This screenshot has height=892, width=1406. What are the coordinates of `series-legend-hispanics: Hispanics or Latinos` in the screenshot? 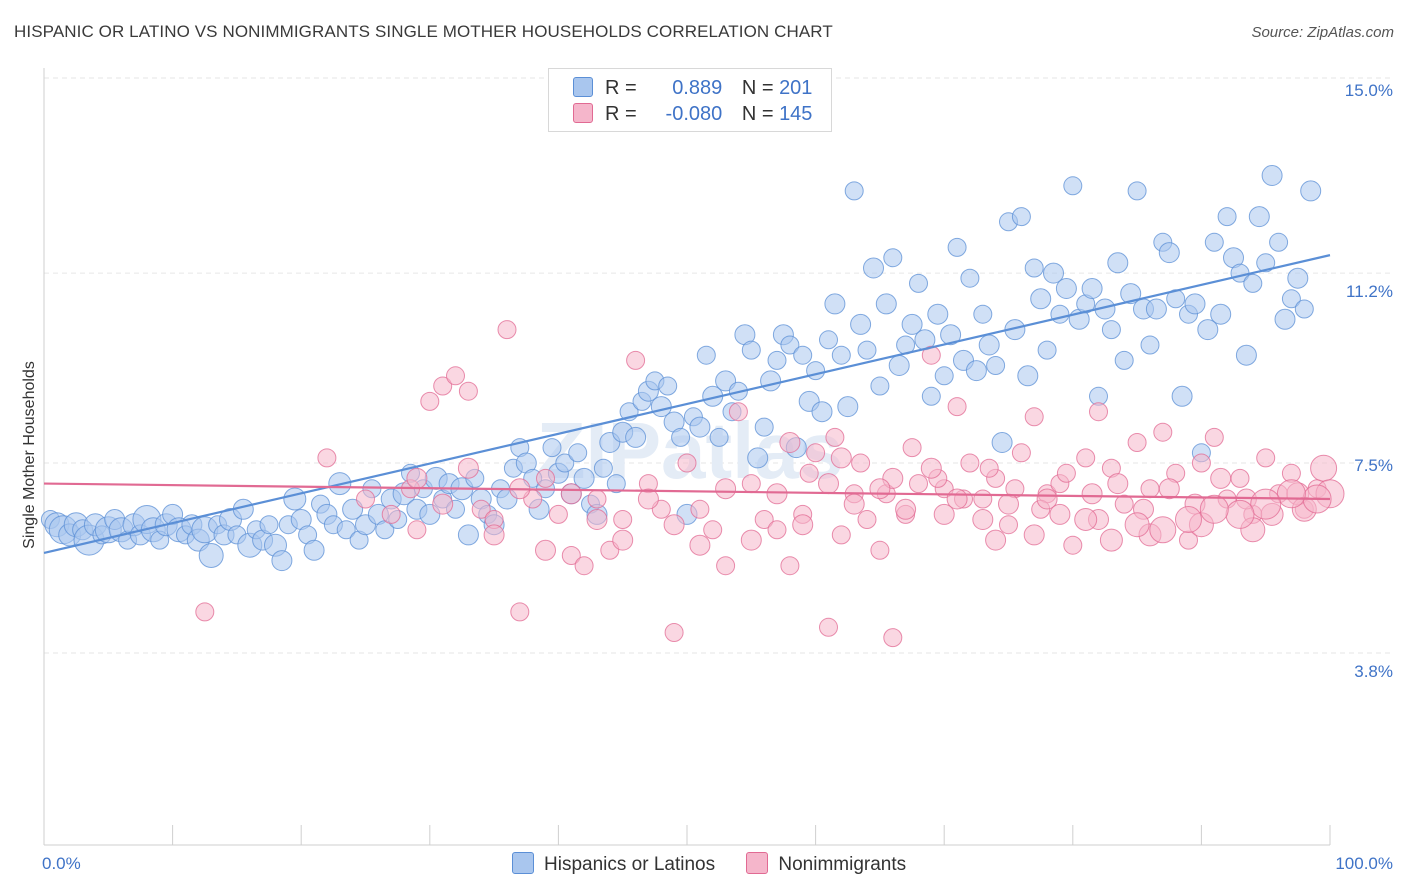 It's located at (613, 864).